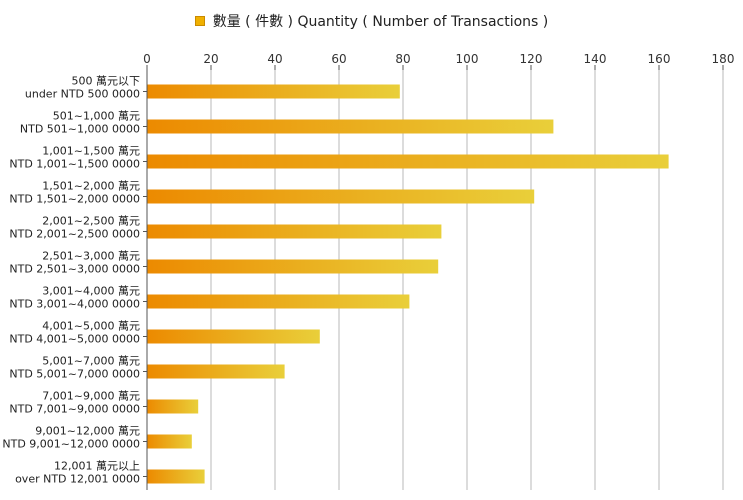 The height and width of the screenshot is (500, 743). I want to click on category-label: 1,501~2,000 萬元 NTD 1,501~2,000 0000, so click(74, 193).